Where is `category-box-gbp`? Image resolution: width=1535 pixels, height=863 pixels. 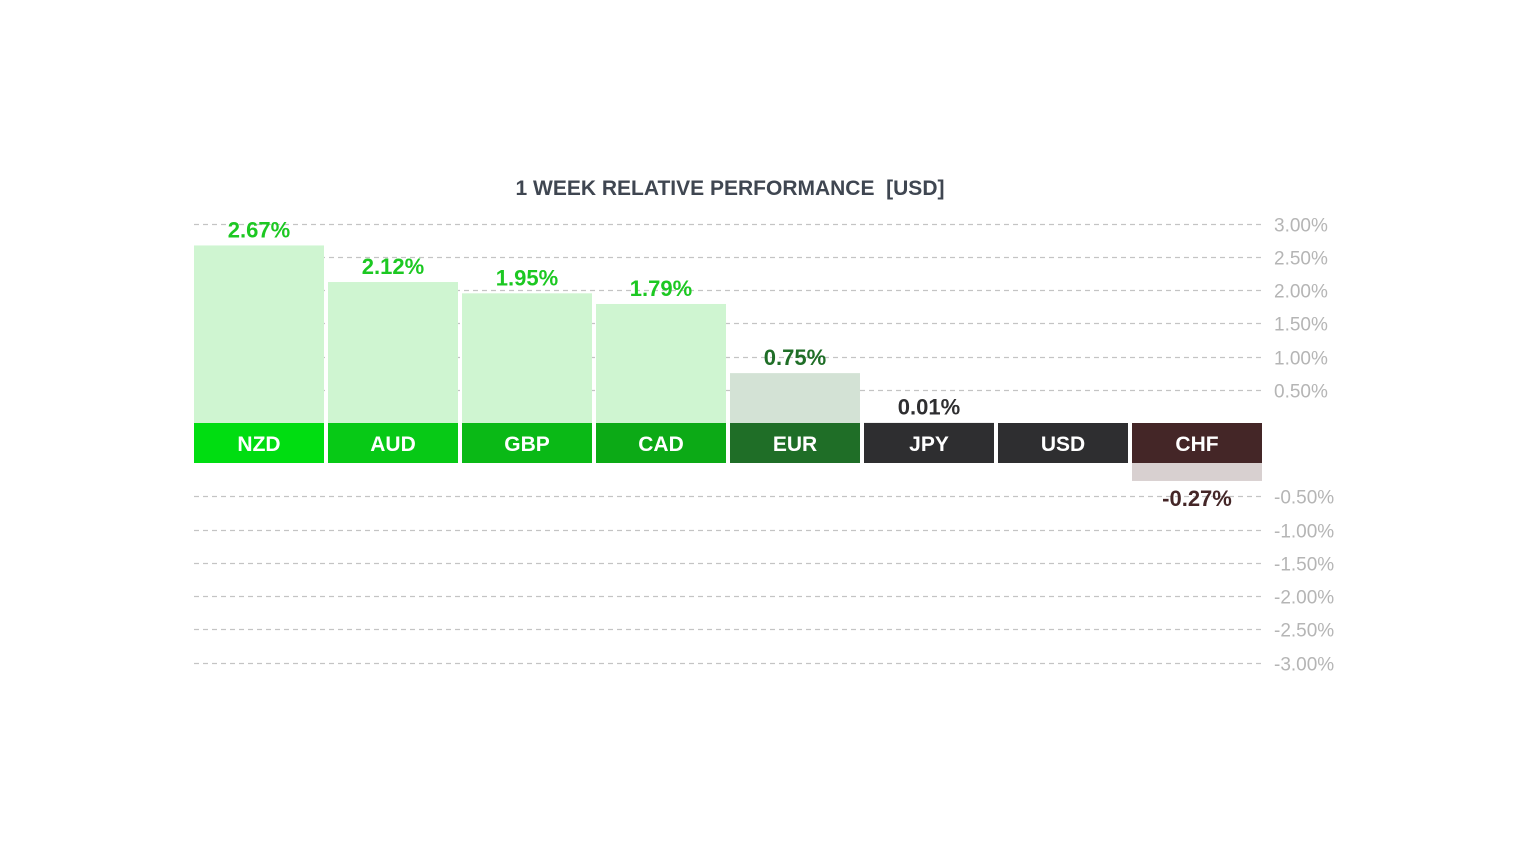
category-box-gbp is located at coordinates (527, 443).